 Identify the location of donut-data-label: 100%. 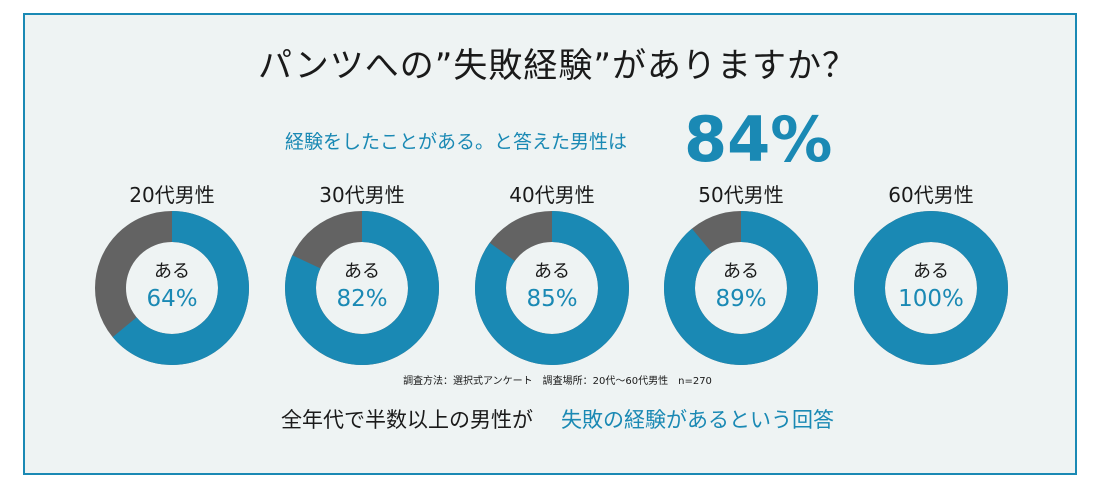
(931, 299).